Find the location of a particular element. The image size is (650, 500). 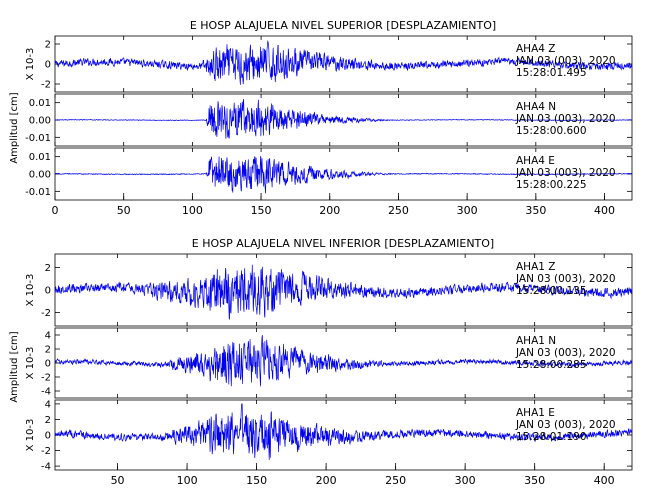

station-component-label: AHA4 N is located at coordinates (536, 107).